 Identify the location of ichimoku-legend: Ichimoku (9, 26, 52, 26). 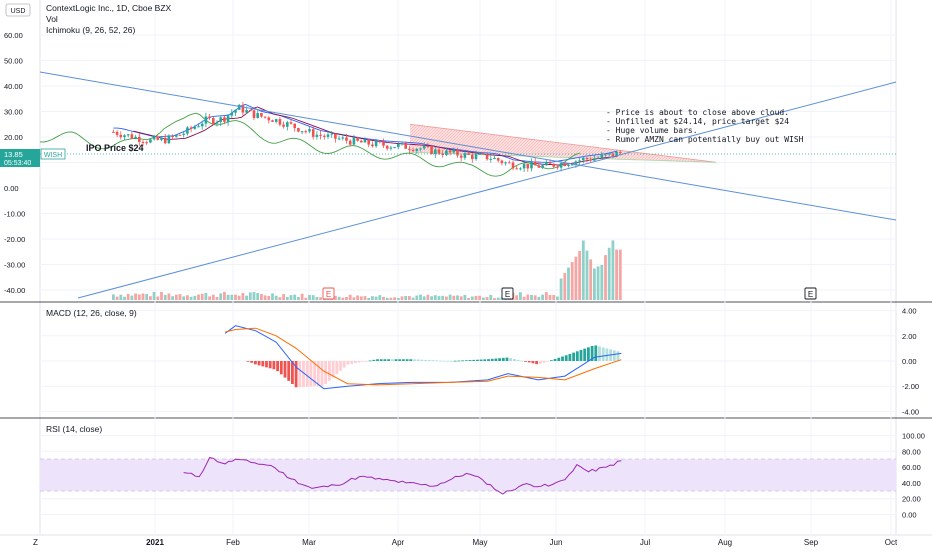
(90, 30).